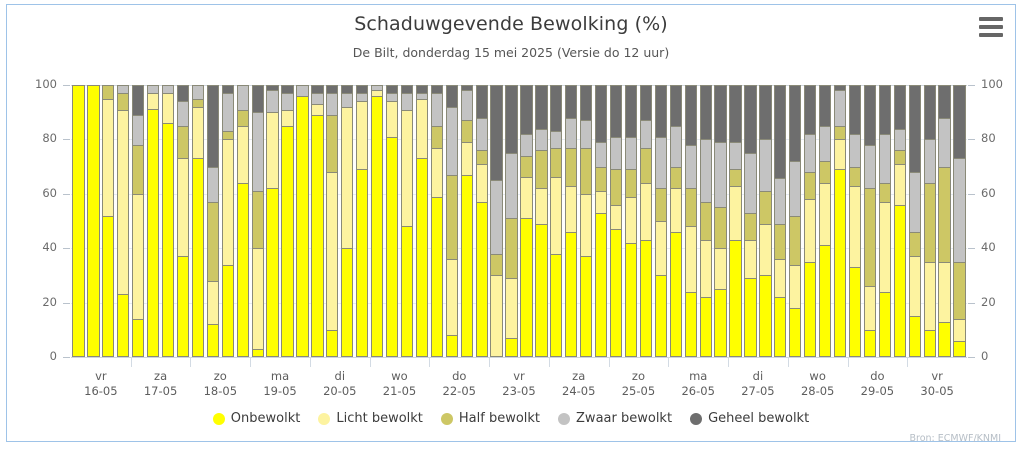 The image size is (1024, 449). I want to click on x-axis-weekday: vr, so click(101, 376).